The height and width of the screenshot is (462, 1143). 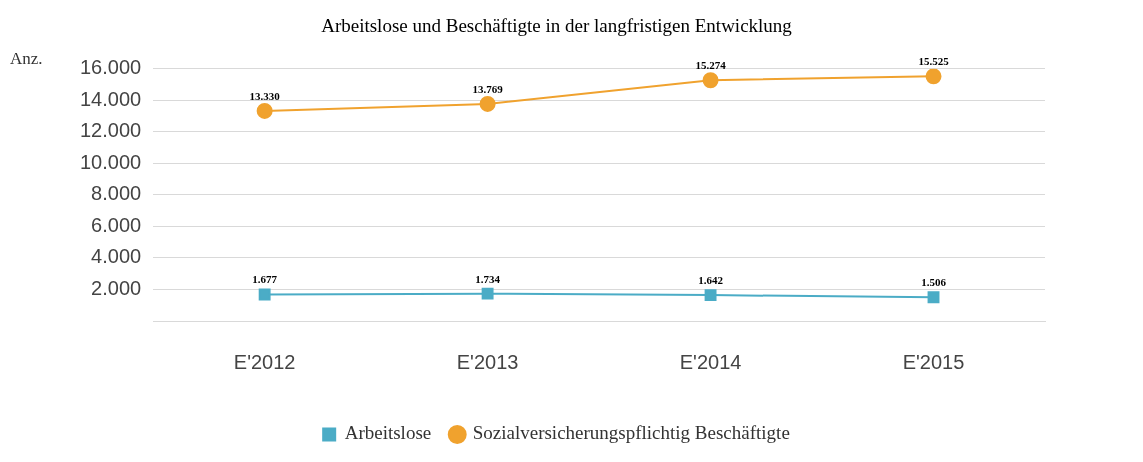 I want to click on data-label: 1.642, so click(x=711, y=279).